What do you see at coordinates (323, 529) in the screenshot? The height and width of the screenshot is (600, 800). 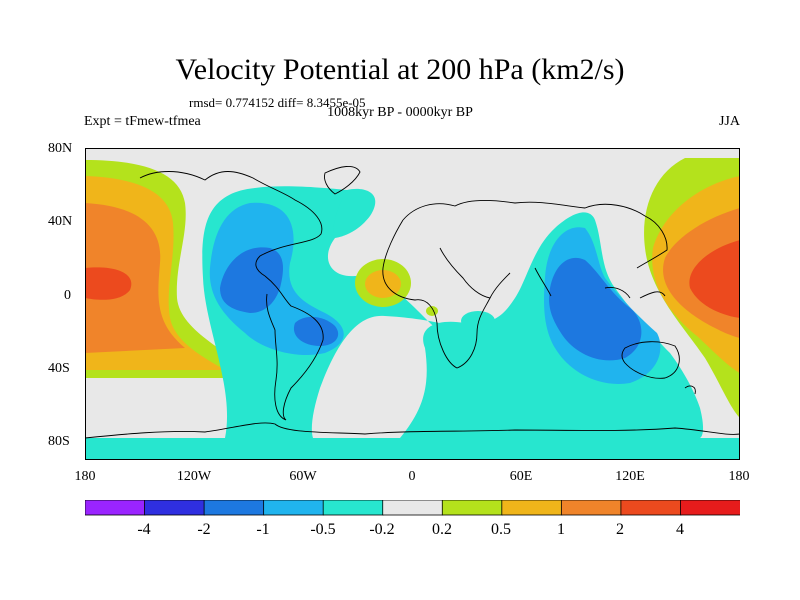 I see `colorbar-label: -0.5` at bounding box center [323, 529].